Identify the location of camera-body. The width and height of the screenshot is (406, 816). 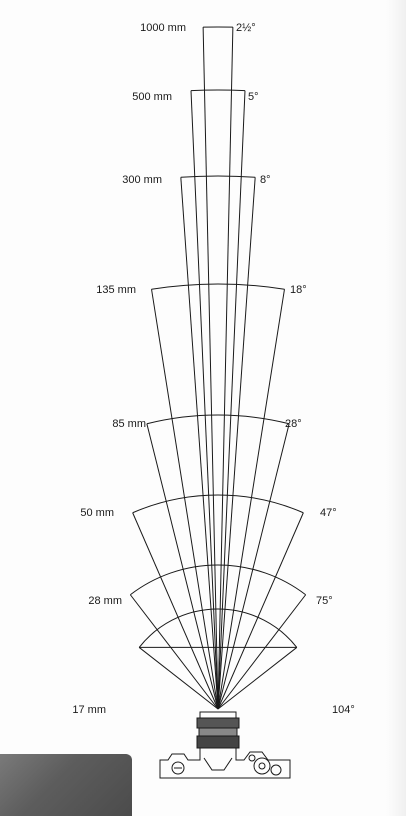
(225, 745).